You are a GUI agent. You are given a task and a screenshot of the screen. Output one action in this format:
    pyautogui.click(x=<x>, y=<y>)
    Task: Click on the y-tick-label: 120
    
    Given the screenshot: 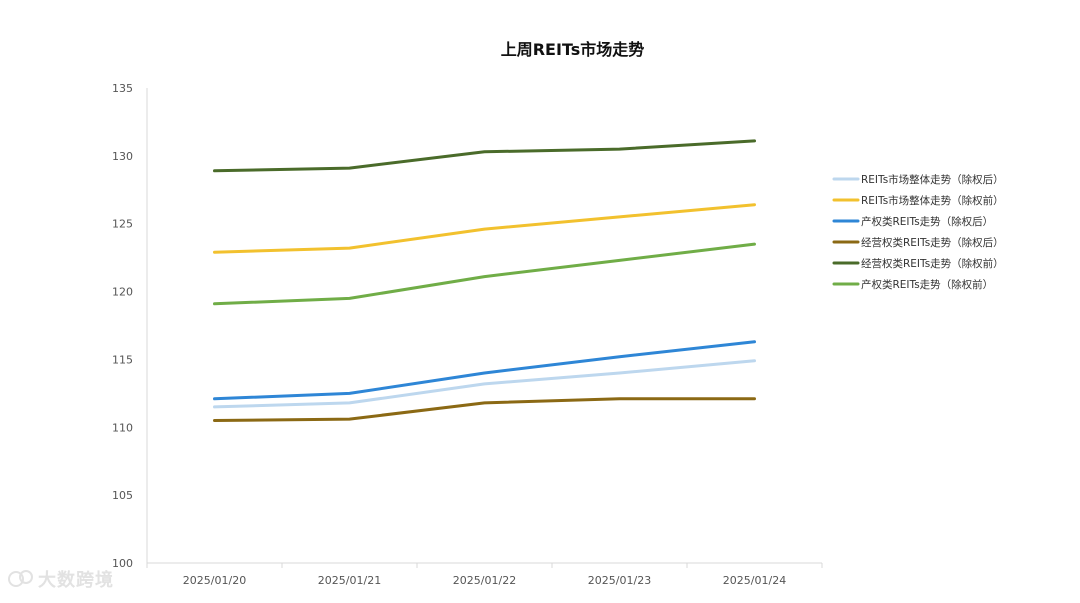 What is the action you would take?
    pyautogui.click(x=122, y=292)
    